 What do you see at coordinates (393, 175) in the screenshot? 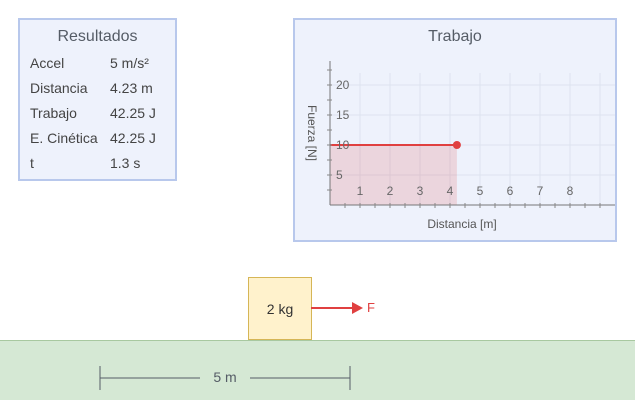
I see `work-area` at bounding box center [393, 175].